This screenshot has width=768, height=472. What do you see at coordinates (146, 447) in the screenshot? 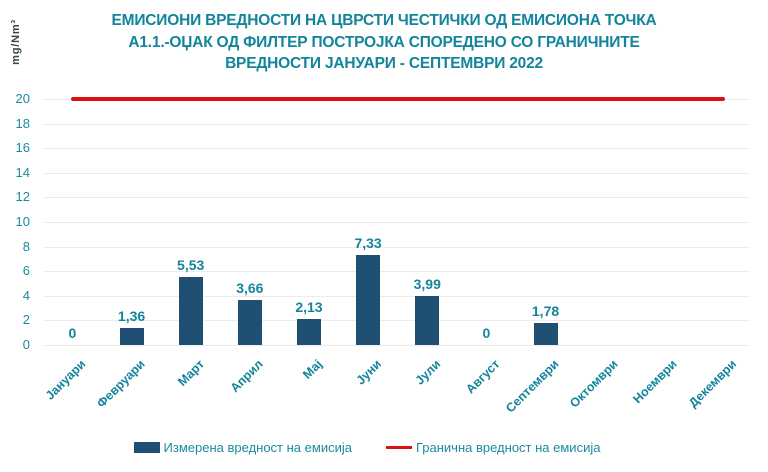
I see `measured-series-swatch` at bounding box center [146, 447].